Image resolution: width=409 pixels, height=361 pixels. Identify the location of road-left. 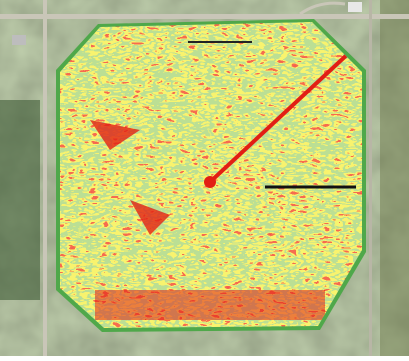
(45, 180).